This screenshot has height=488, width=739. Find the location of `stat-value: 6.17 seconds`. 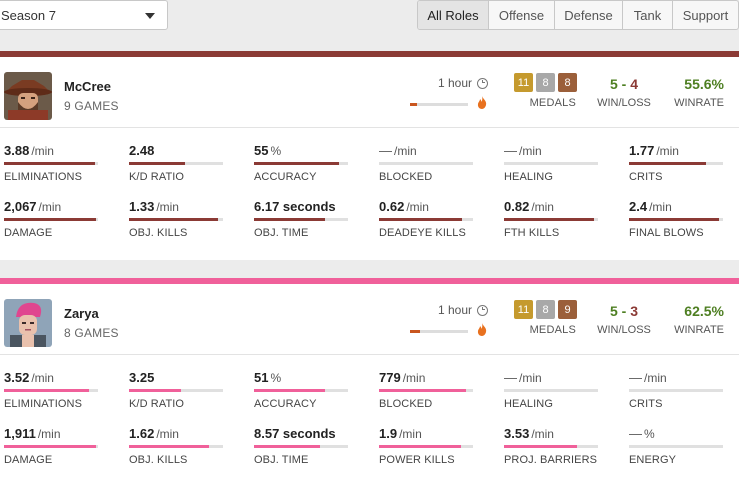

stat-value: 6.17 seconds is located at coordinates (309, 206).